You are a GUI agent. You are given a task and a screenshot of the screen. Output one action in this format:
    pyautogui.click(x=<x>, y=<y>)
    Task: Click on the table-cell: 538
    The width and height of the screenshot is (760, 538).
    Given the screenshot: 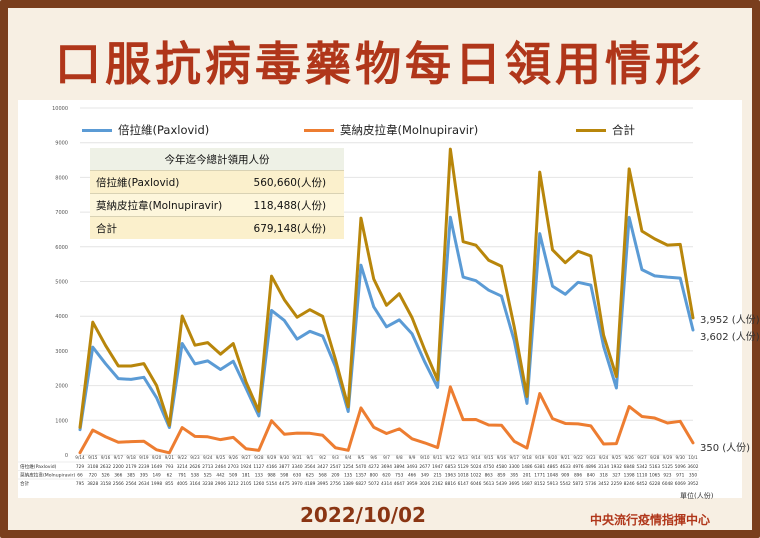 What is the action you would take?
    pyautogui.click(x=195, y=476)
    